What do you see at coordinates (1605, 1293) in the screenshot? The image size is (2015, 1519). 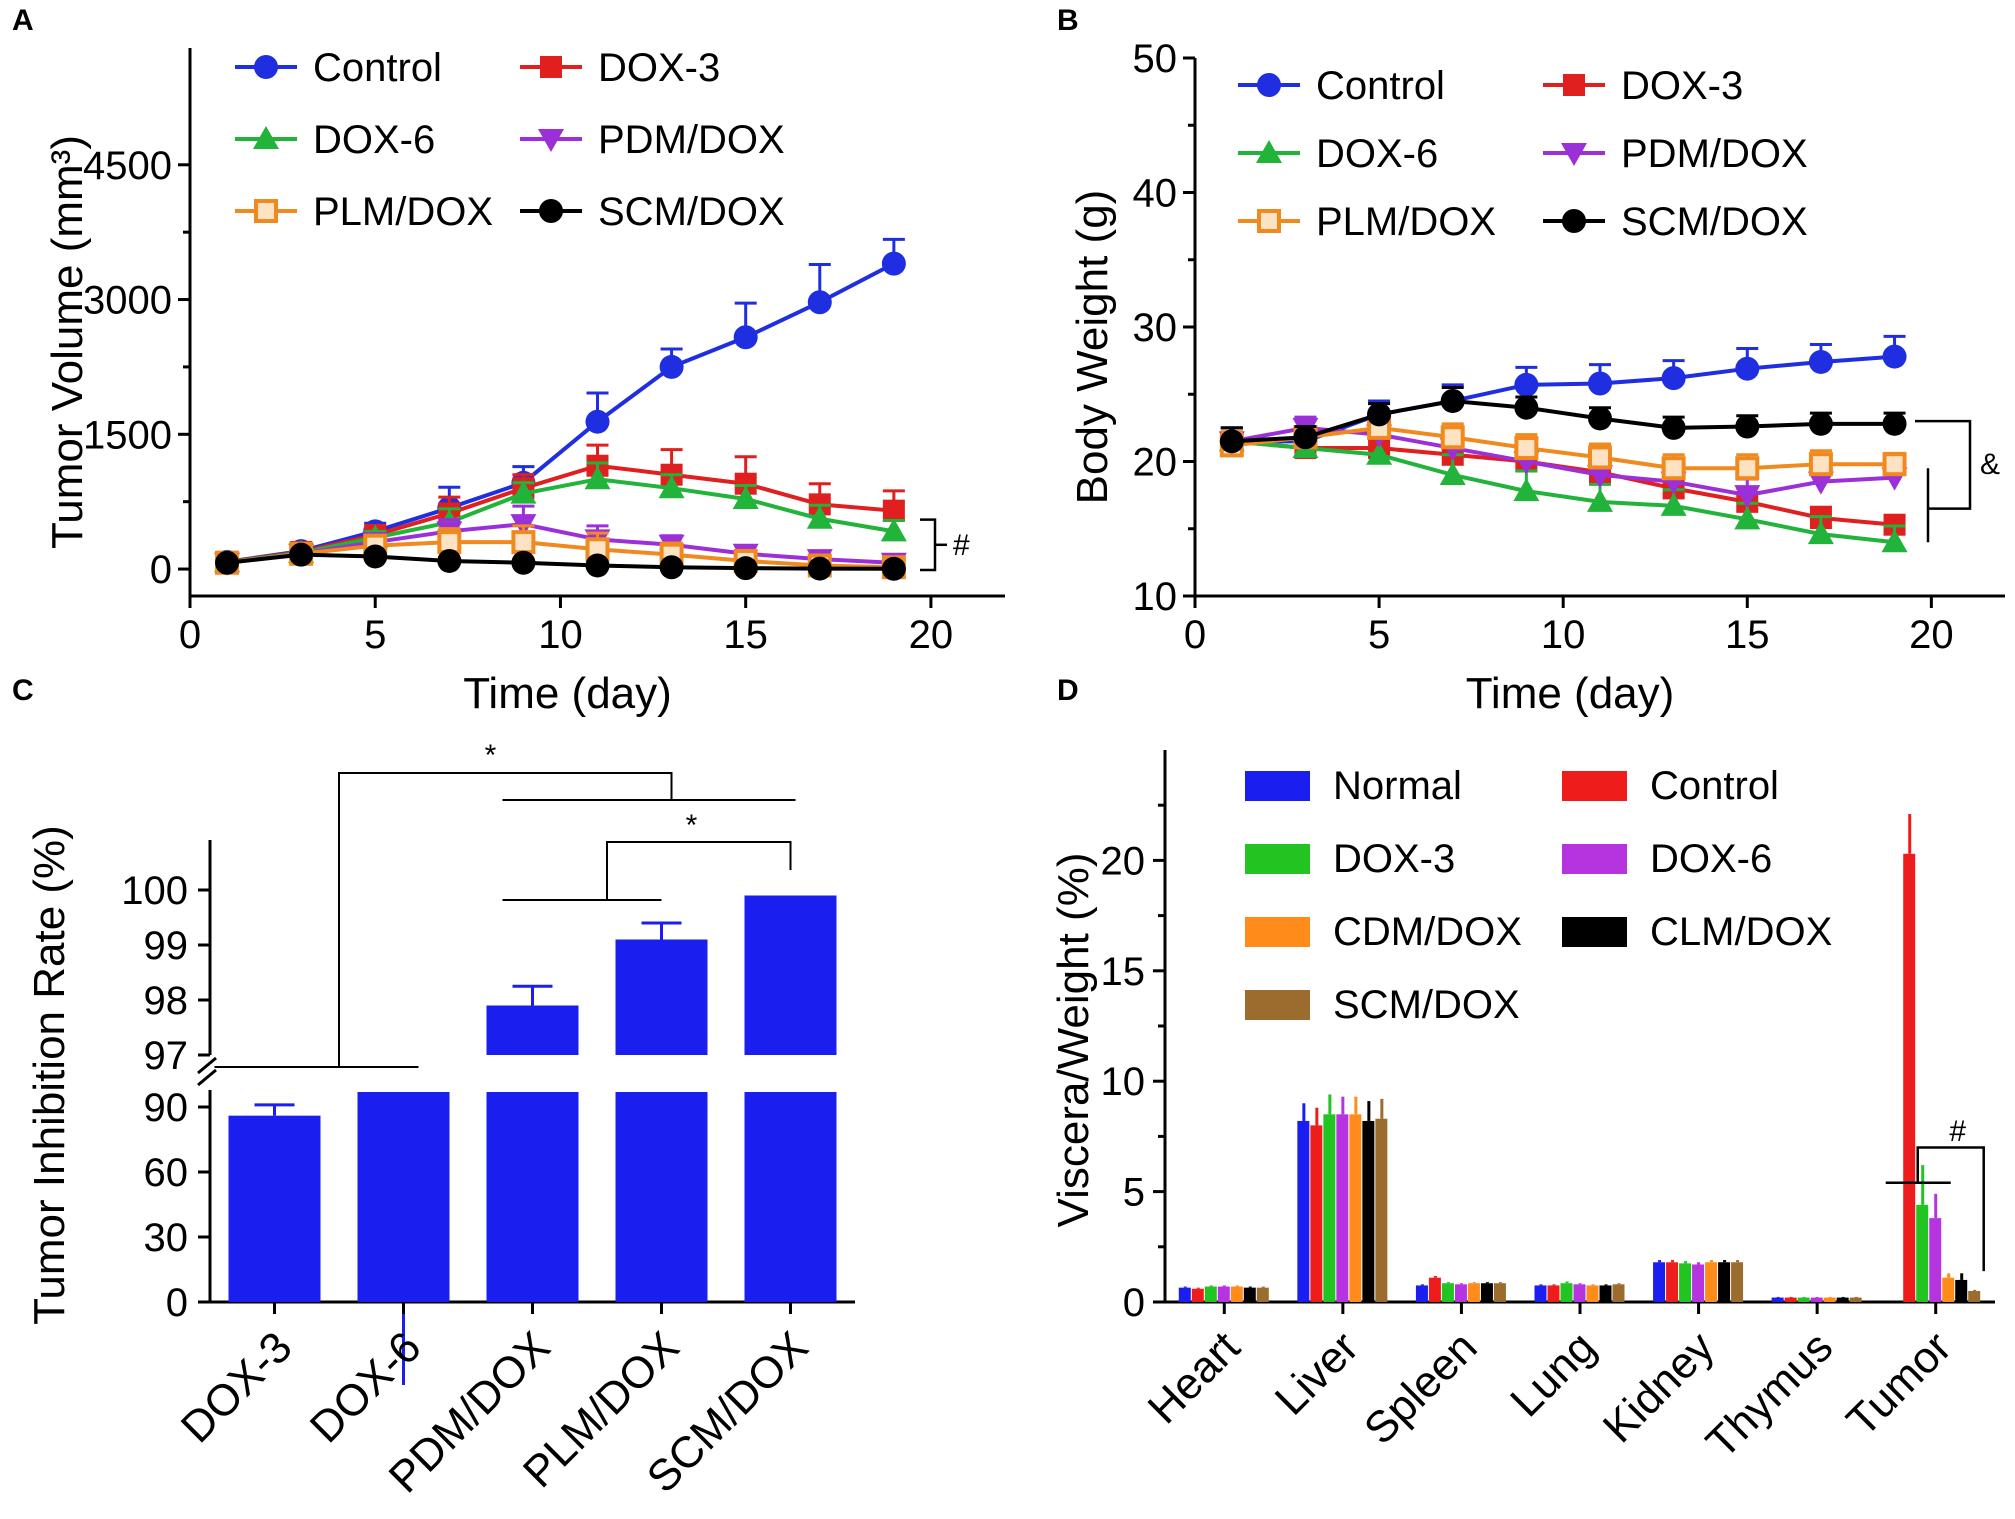 I see `bar-lung-clm-dox` at bounding box center [1605, 1293].